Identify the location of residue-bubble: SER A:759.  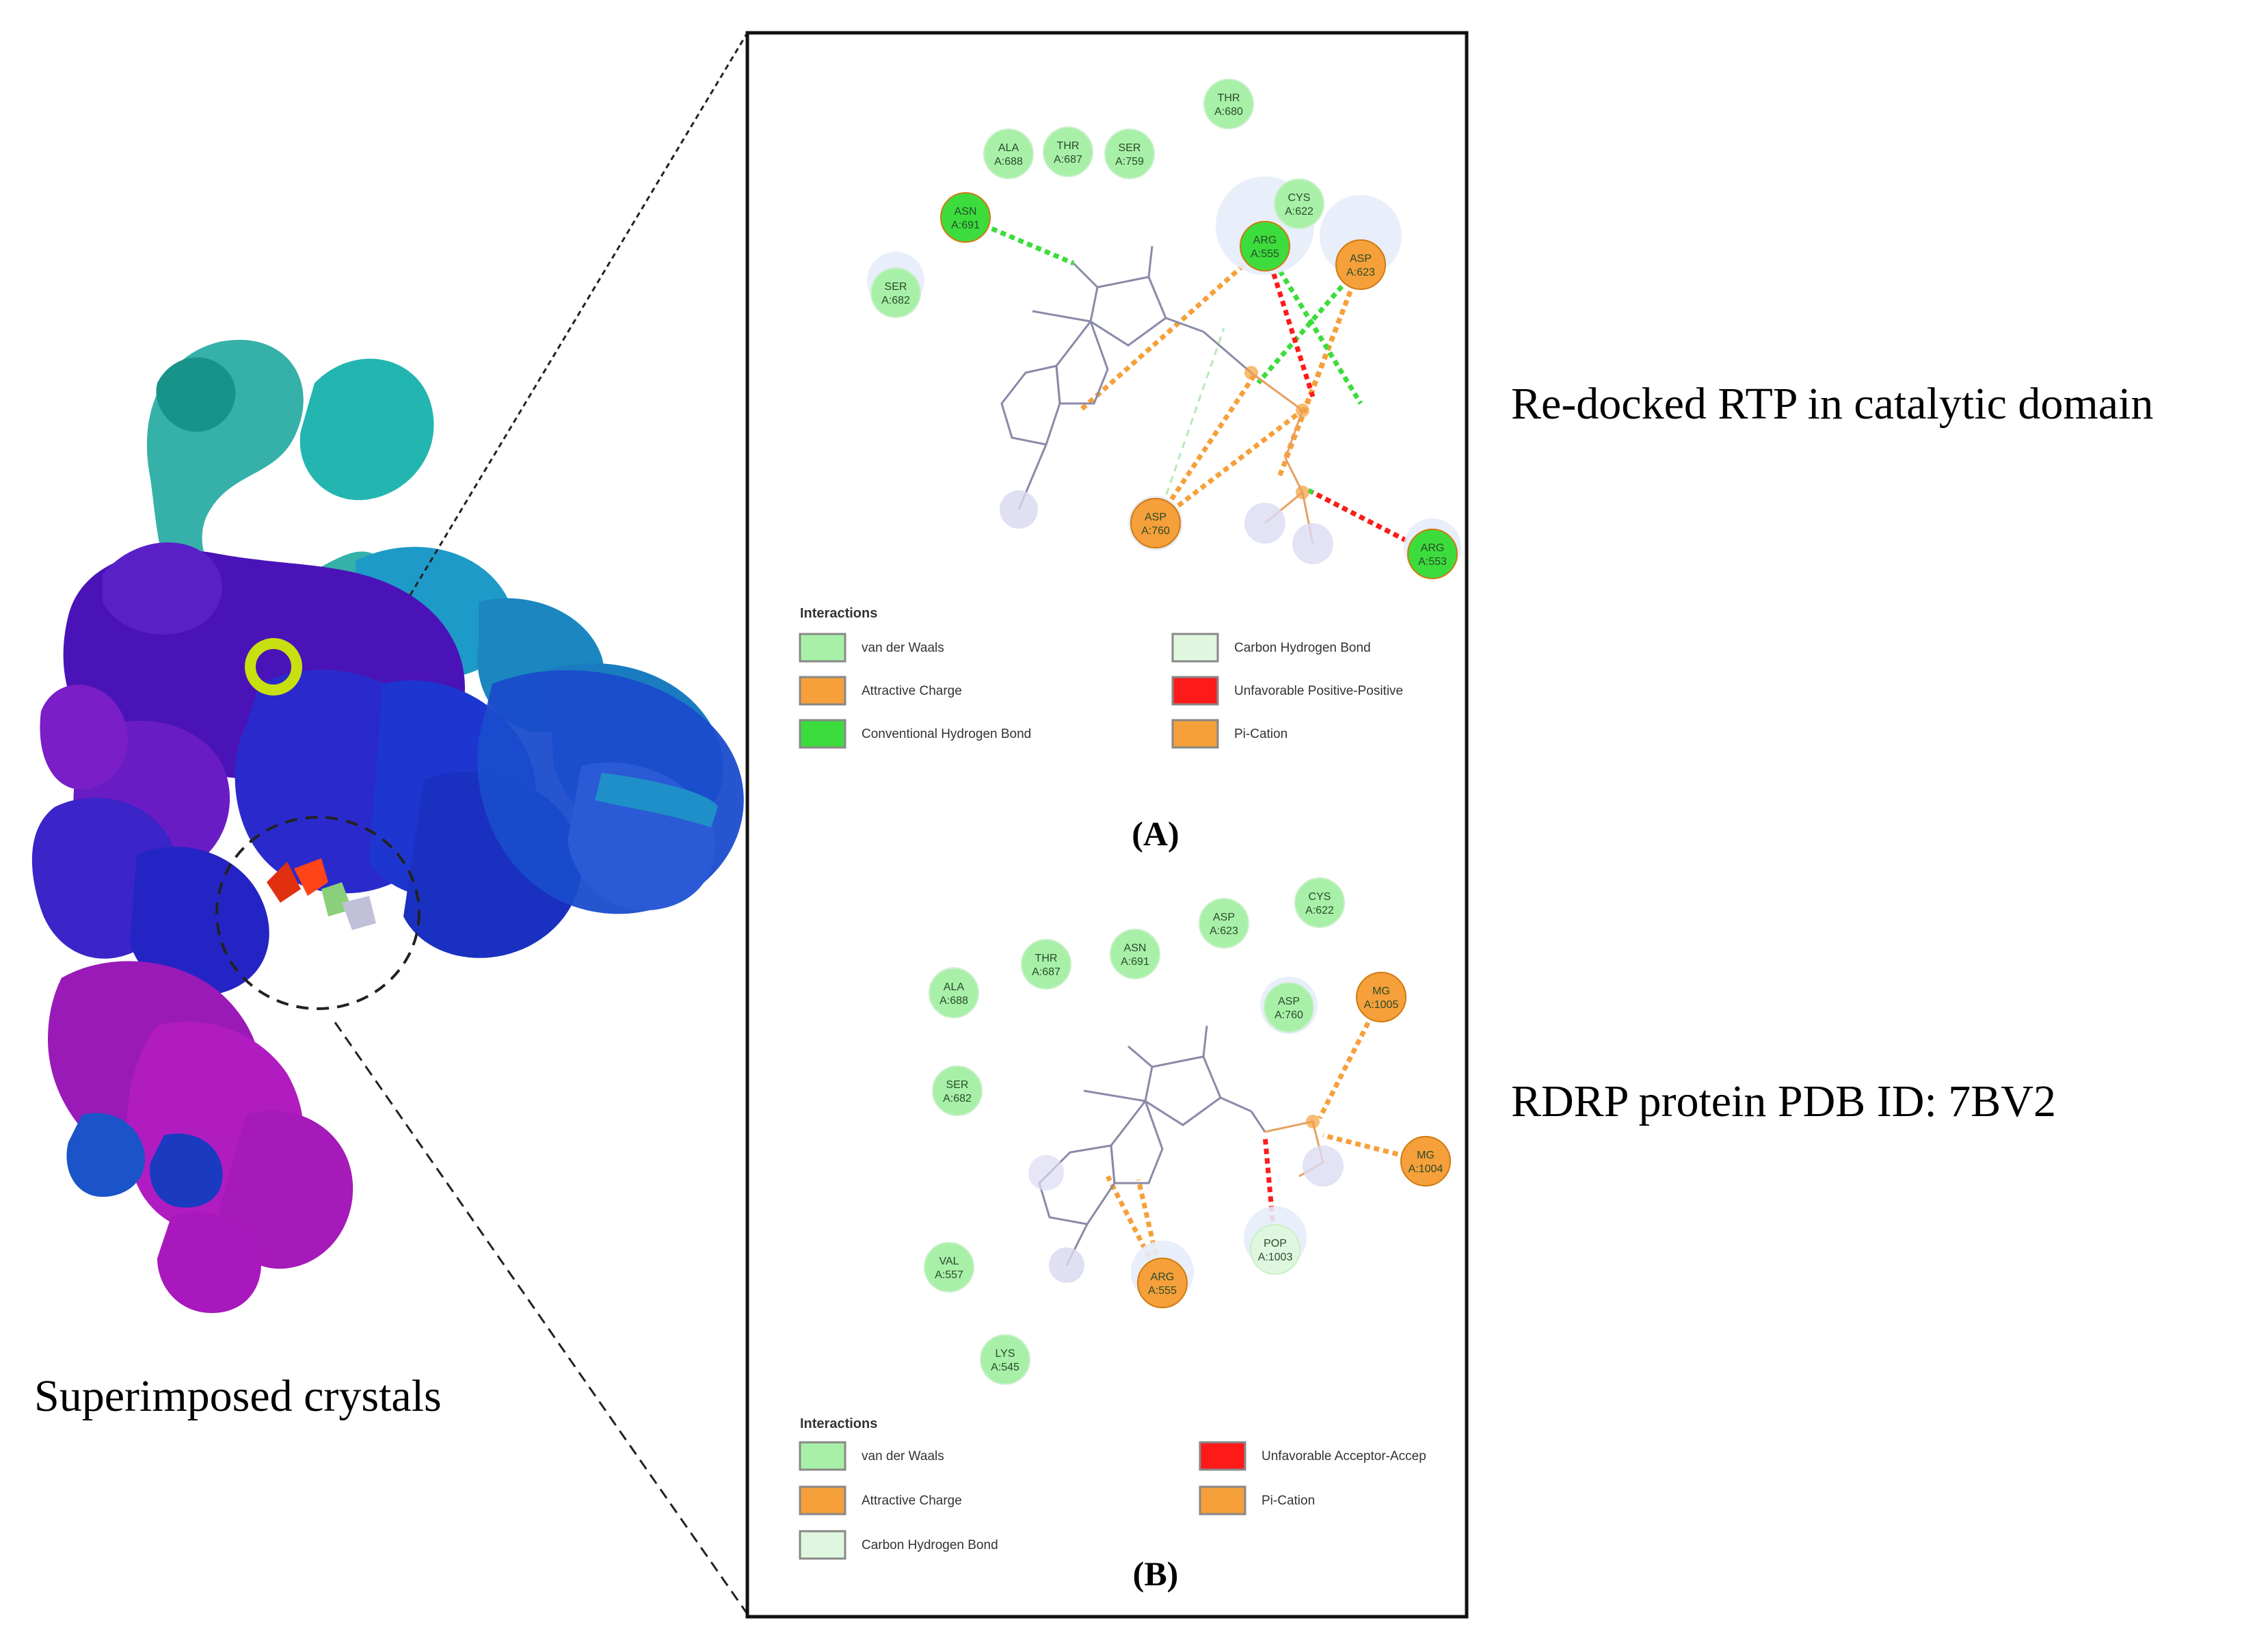
(1129, 154).